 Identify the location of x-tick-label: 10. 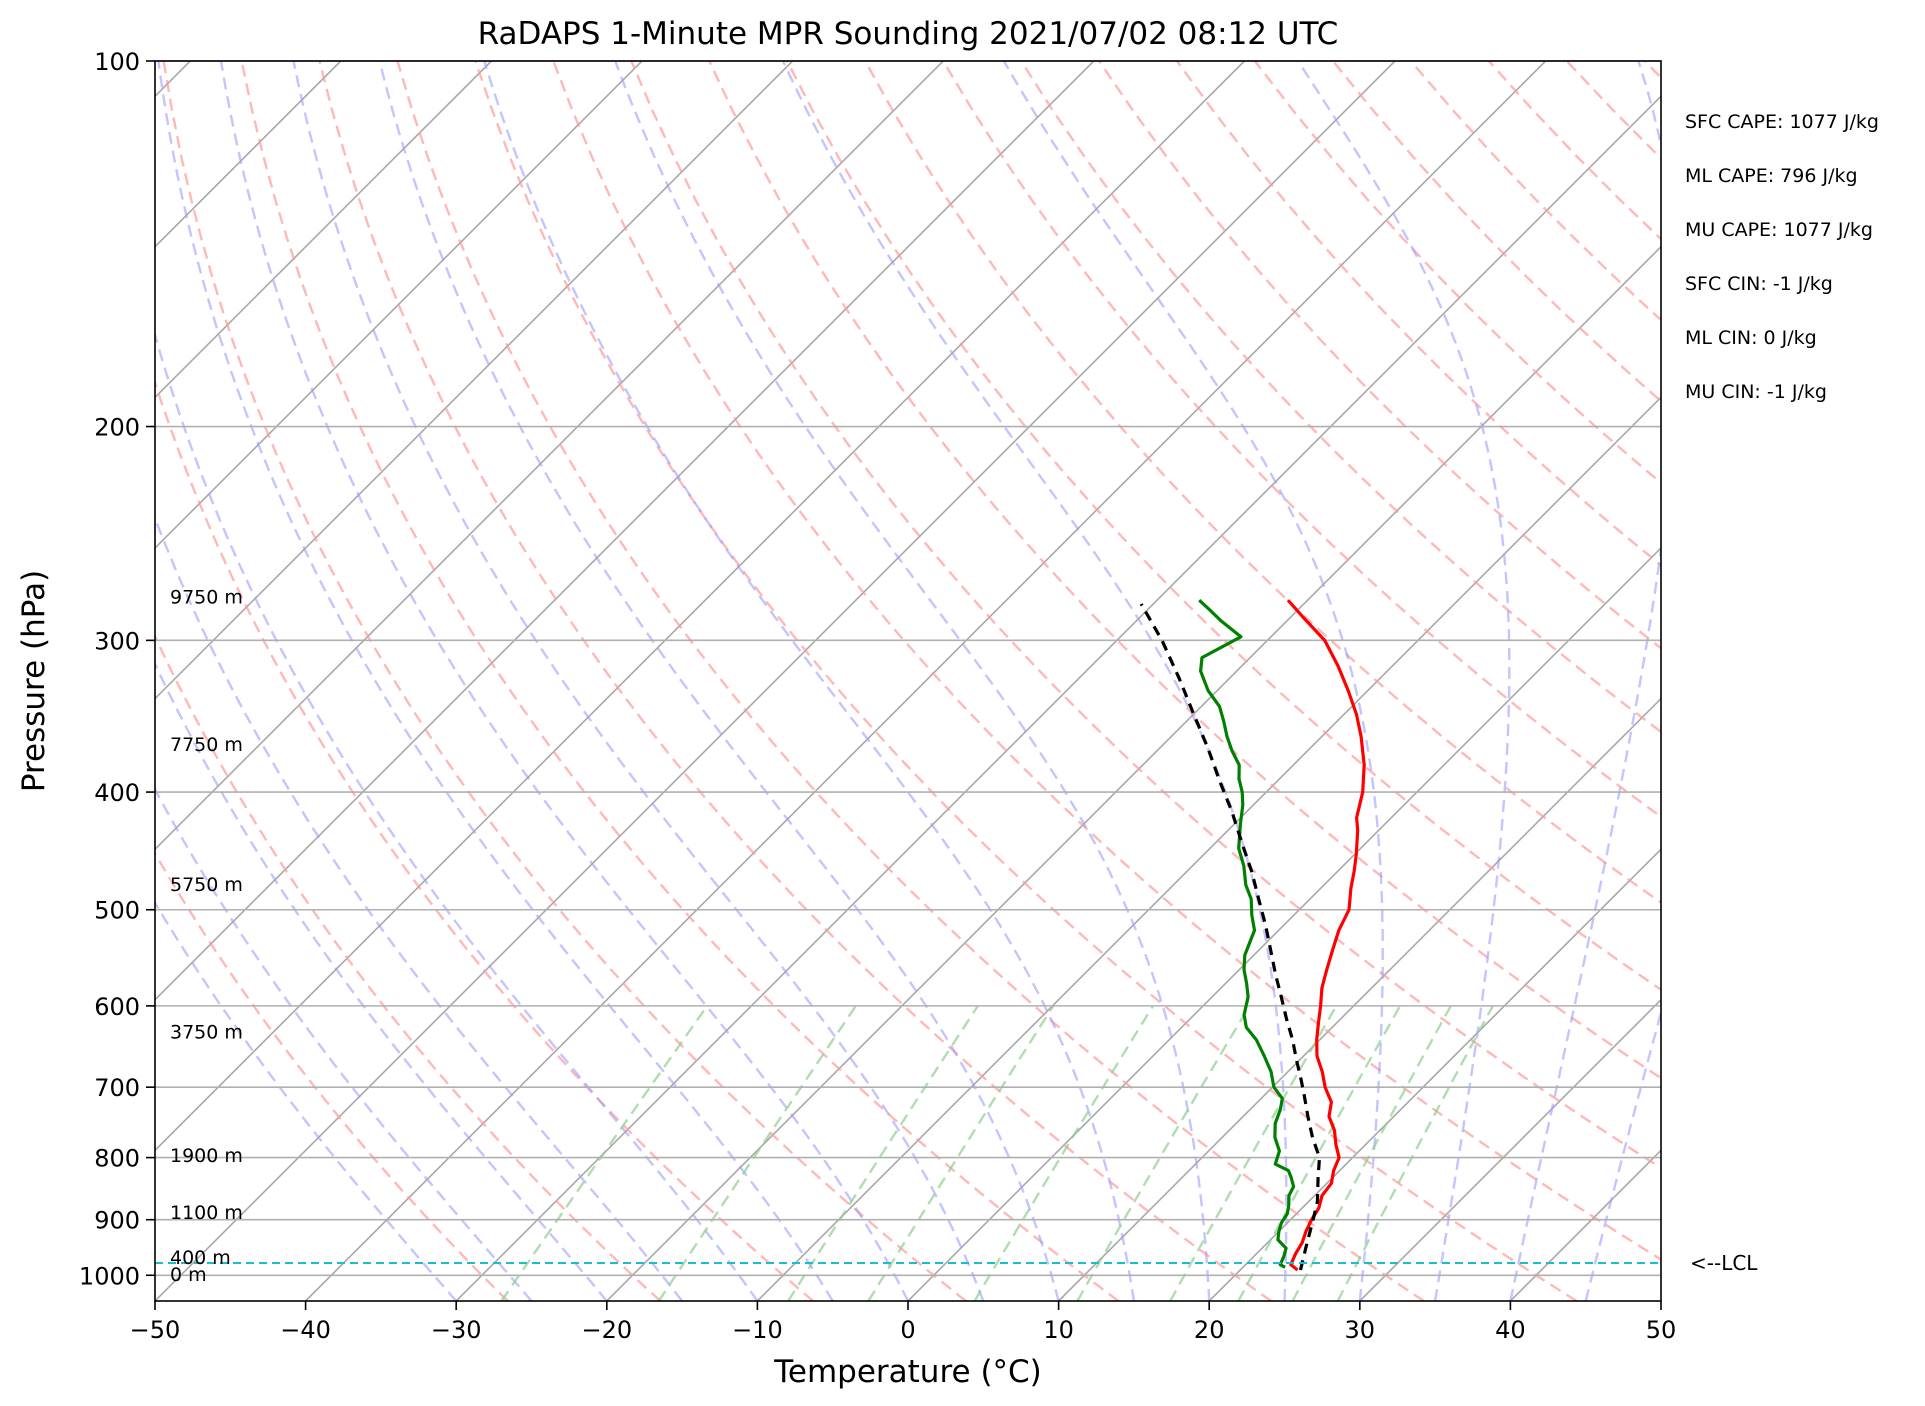
(1058, 1330).